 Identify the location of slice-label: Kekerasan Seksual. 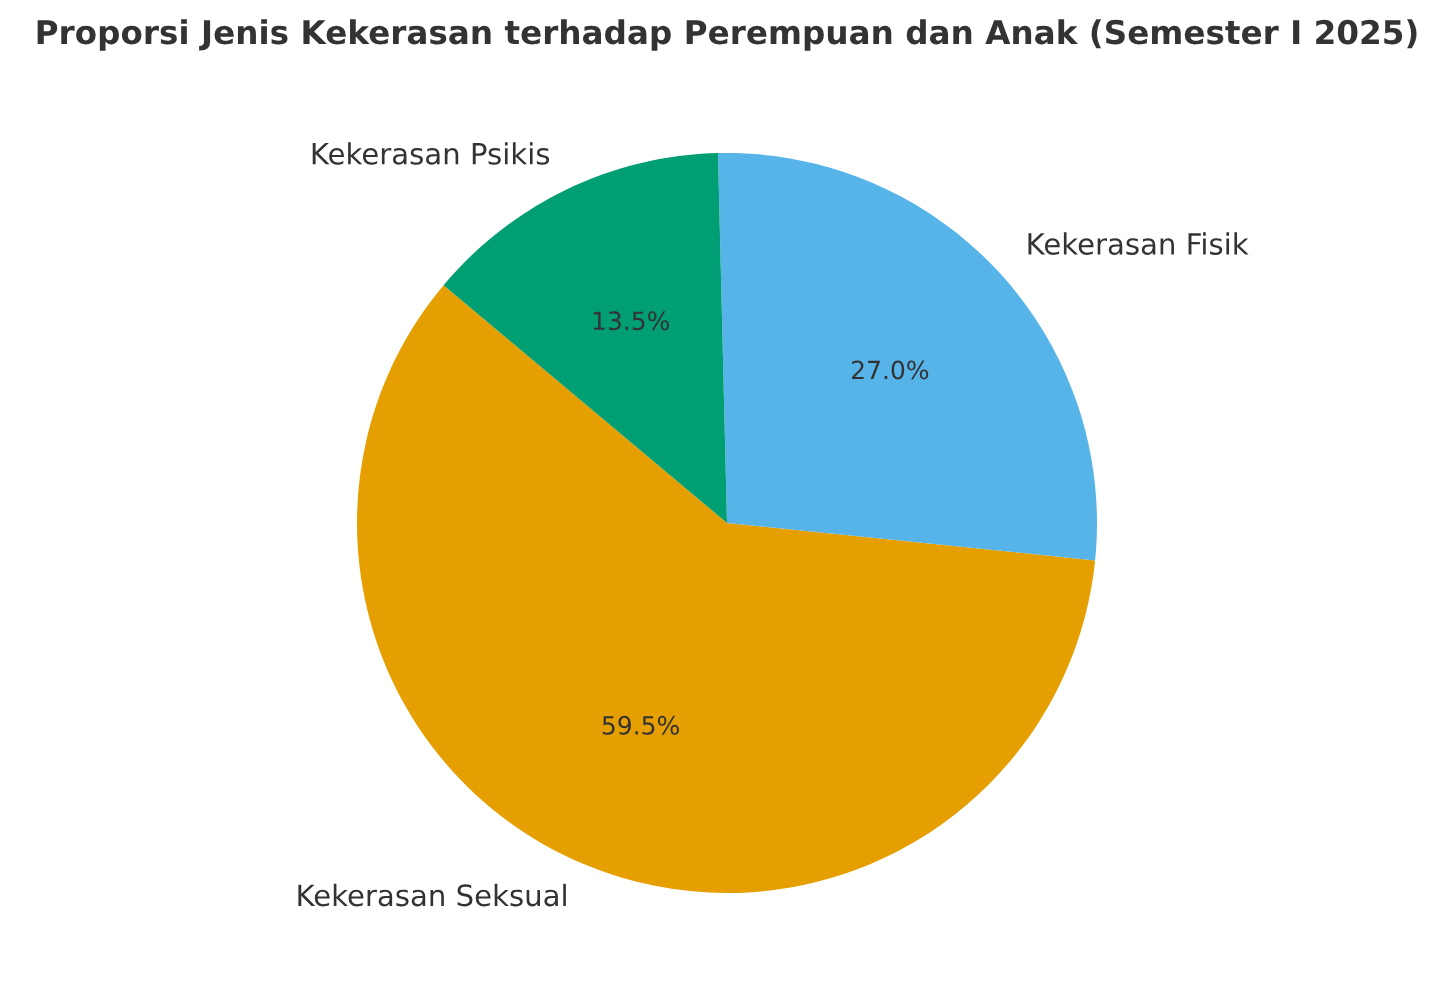
(432, 895).